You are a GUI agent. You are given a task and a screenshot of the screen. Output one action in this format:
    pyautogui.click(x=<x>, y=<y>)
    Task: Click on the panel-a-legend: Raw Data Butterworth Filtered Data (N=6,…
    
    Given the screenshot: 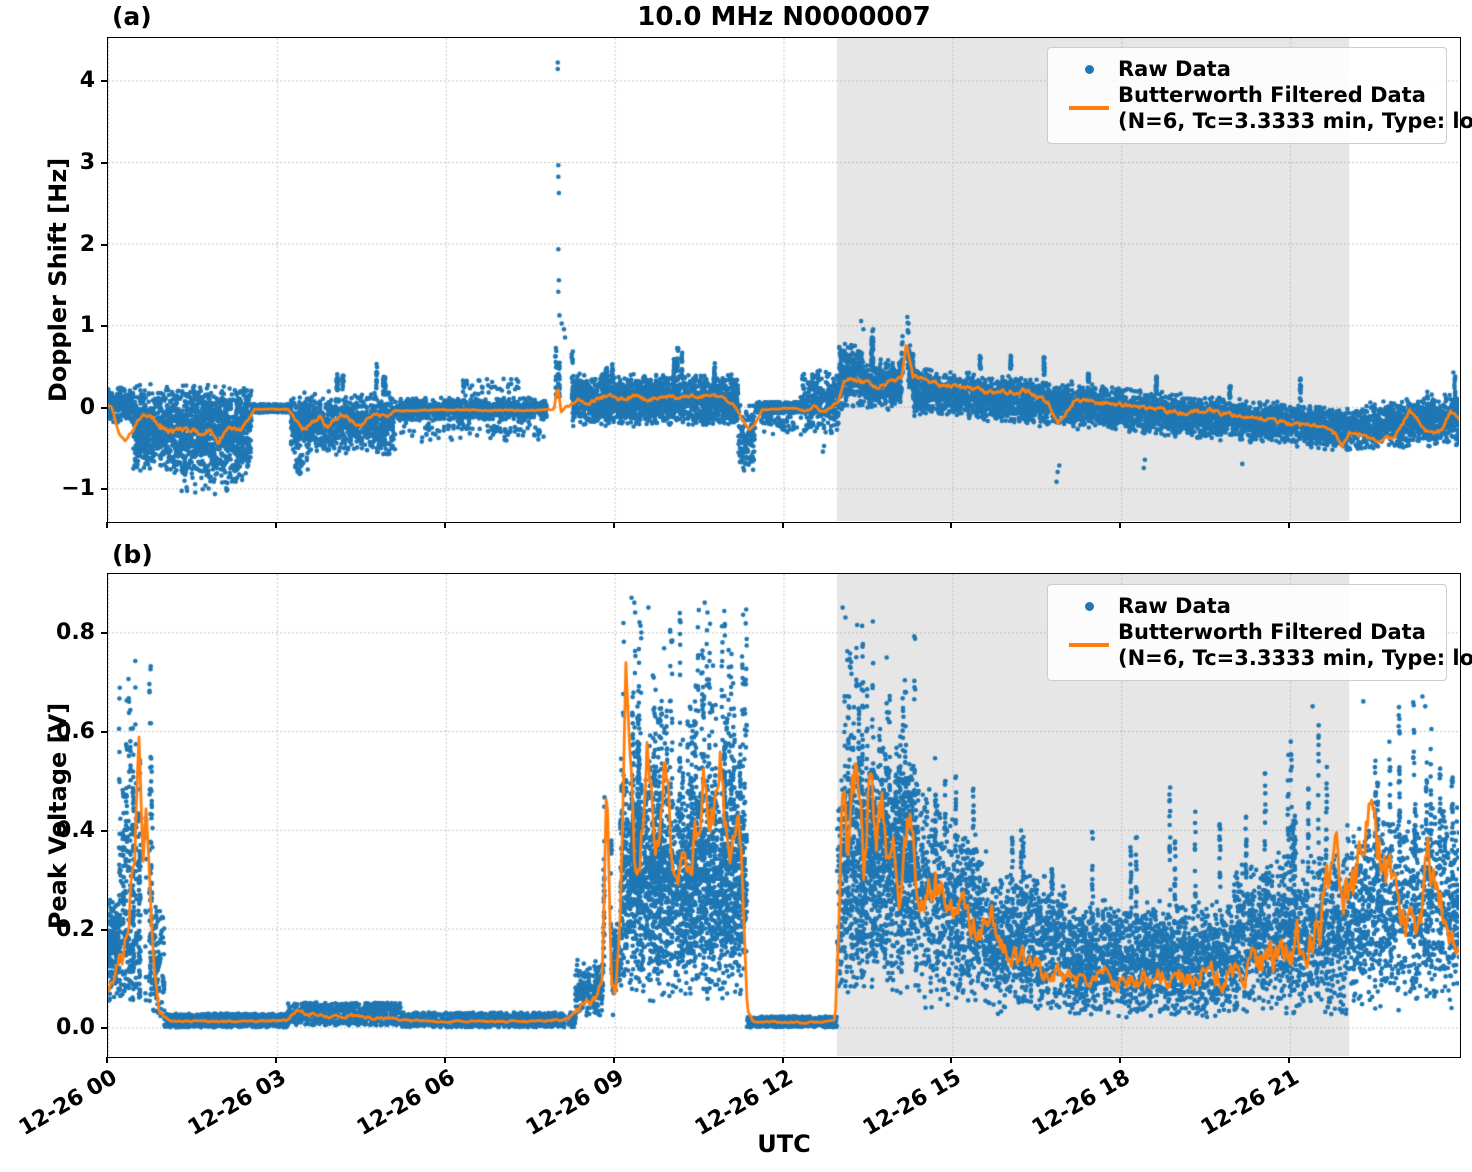 What is the action you would take?
    pyautogui.click(x=1259, y=95)
    